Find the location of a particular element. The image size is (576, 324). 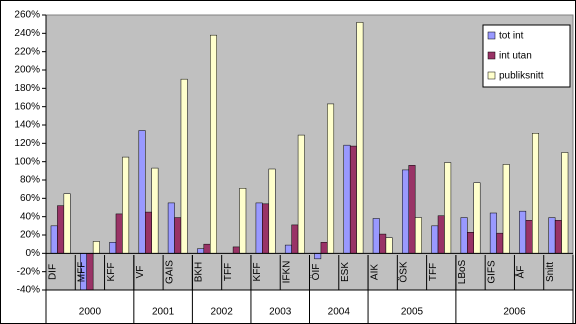

group-label: 2003 is located at coordinates (280, 312).